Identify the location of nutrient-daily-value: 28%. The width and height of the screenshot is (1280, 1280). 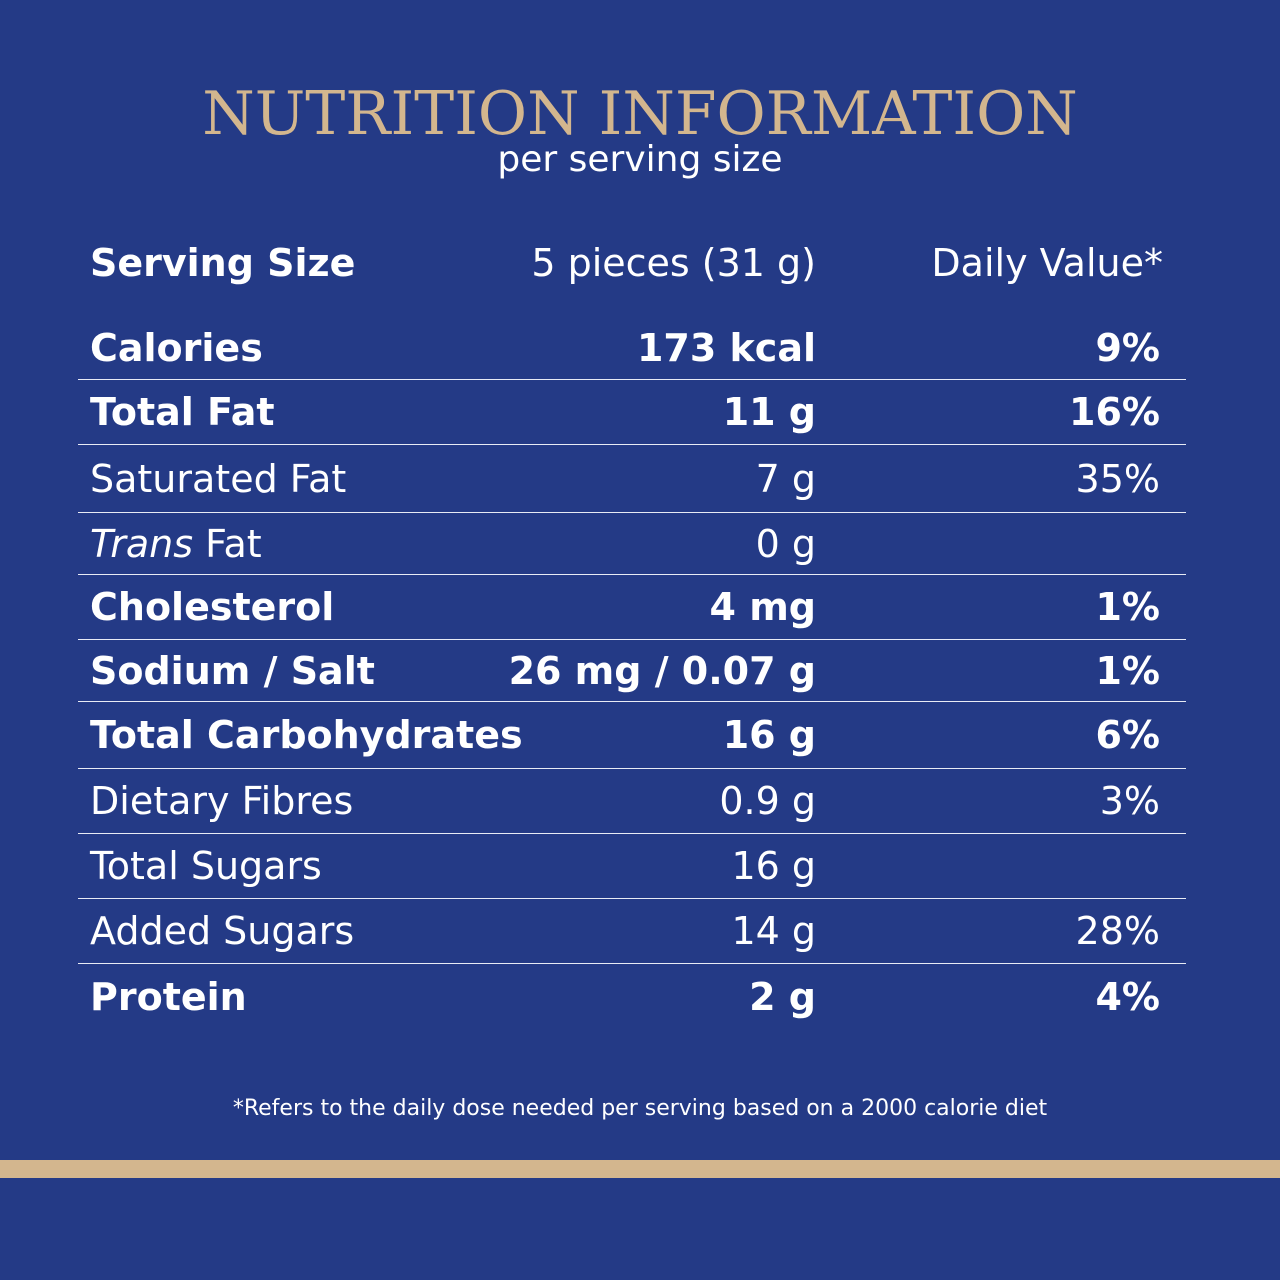
(1117, 931).